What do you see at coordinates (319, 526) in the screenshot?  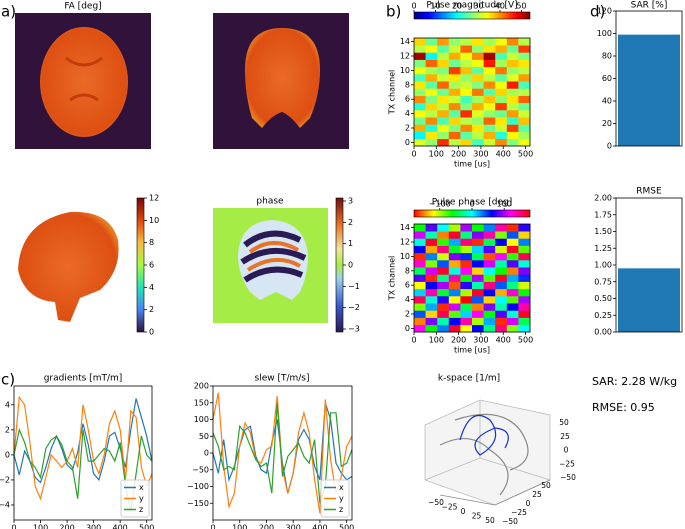 I see `x-tick-label: 400` at bounding box center [319, 526].